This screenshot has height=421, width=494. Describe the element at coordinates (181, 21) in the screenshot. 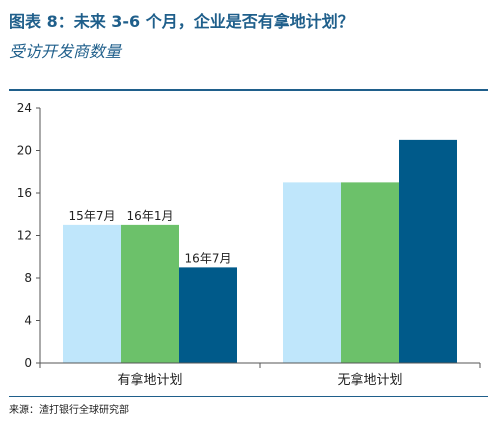

I see `chart-title: 图表 8：未来 3-6 个月，企业是否有拿地计划？` at that location.